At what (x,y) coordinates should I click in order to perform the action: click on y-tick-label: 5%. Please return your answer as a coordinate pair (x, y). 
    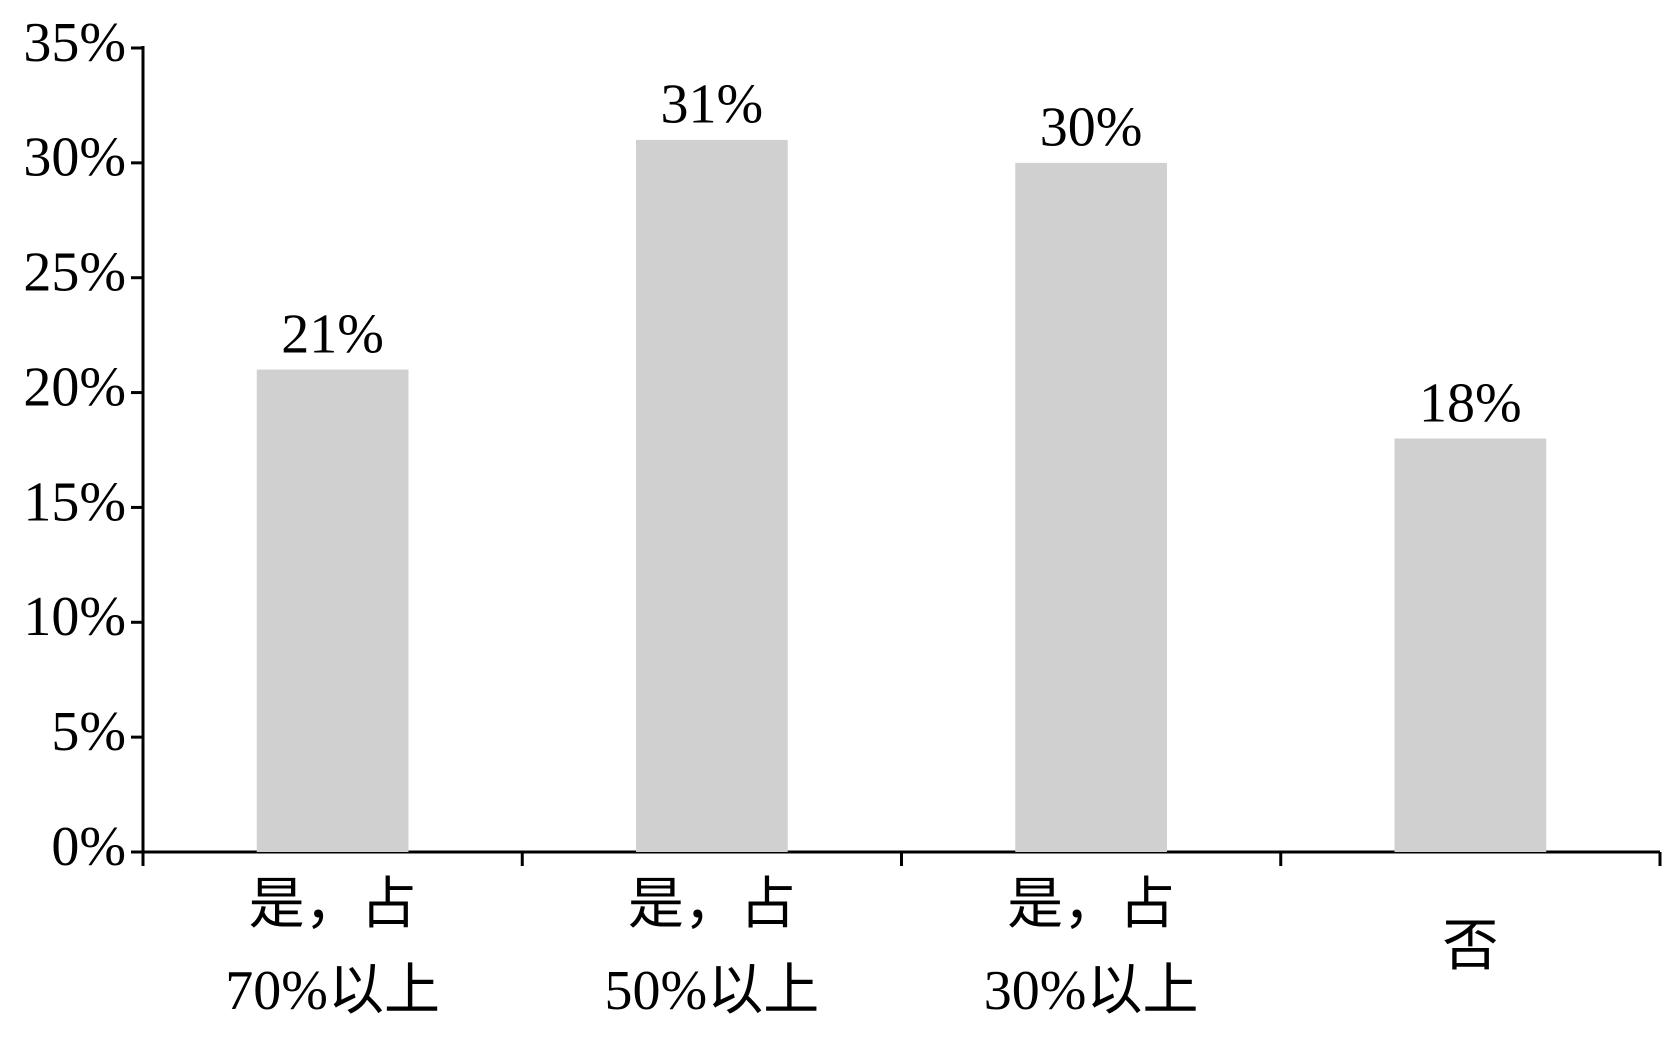
    Looking at the image, I should click on (88, 732).